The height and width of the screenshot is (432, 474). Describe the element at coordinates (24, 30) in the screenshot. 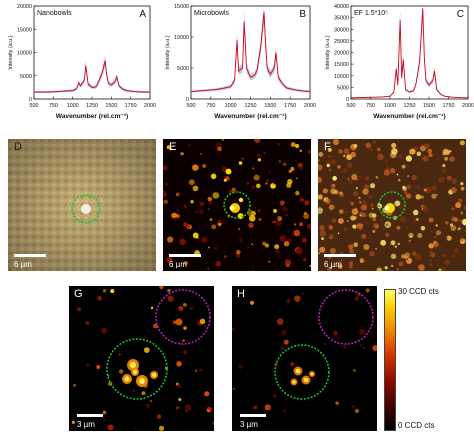

I see `y-tick-label: 15000` at that location.